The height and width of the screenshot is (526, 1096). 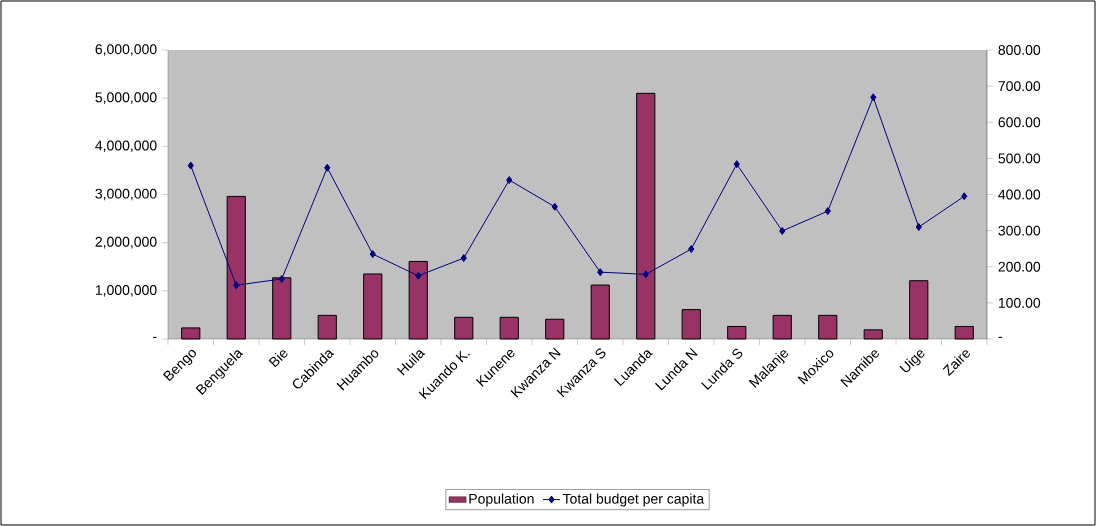 I want to click on y-tick-label: 5,000,000, so click(x=126, y=98).